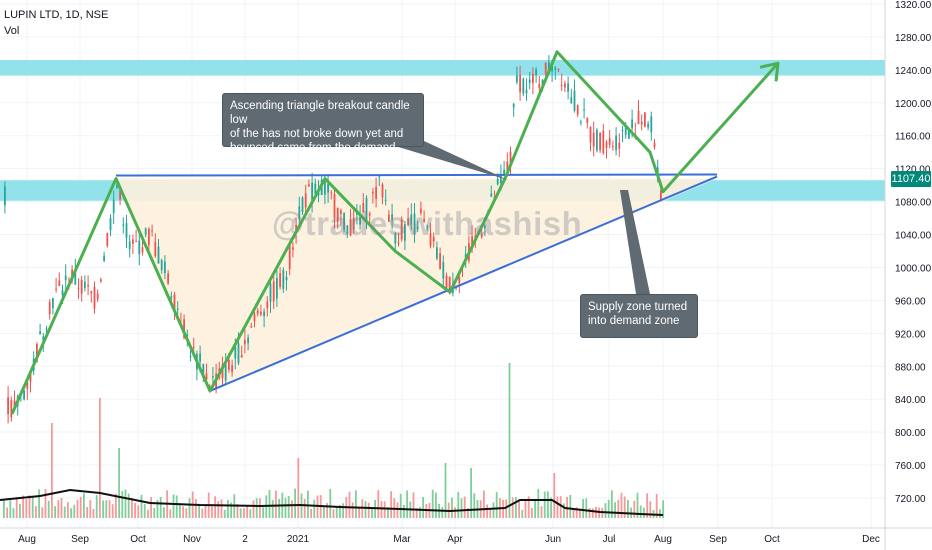  Describe the element at coordinates (317, 134) in the screenshot. I see `breakout-annotation-line: of the has not broke down yet and` at that location.